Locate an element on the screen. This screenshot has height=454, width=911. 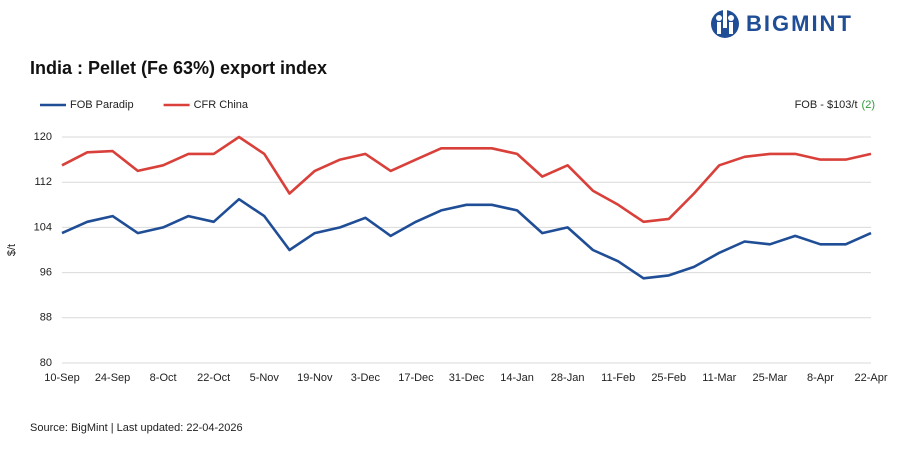
x-tick-label: 24-Sep is located at coordinates (112, 378).